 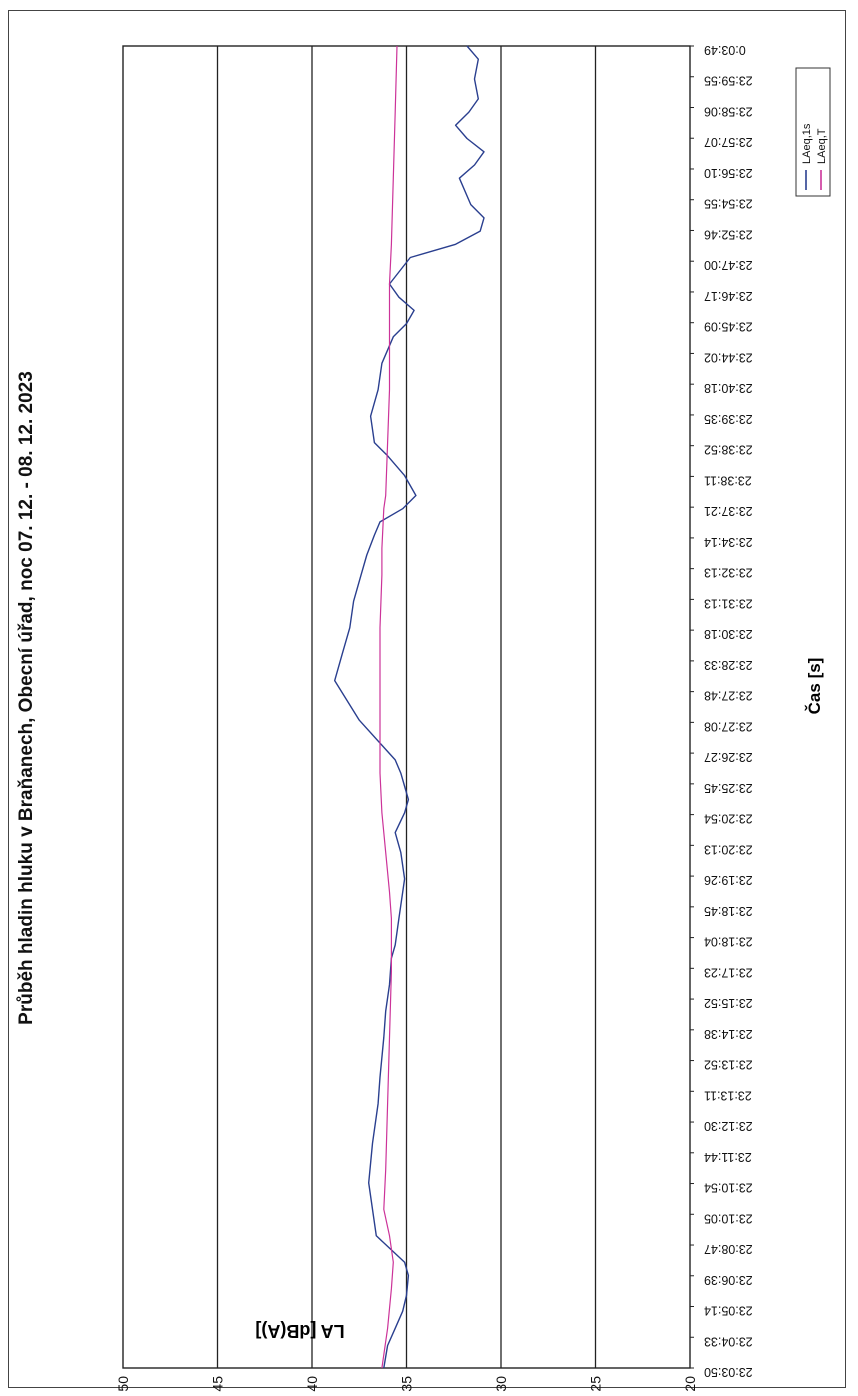 What do you see at coordinates (728, 819) in the screenshot?
I see `x-tick-label: 23:20:54` at bounding box center [728, 819].